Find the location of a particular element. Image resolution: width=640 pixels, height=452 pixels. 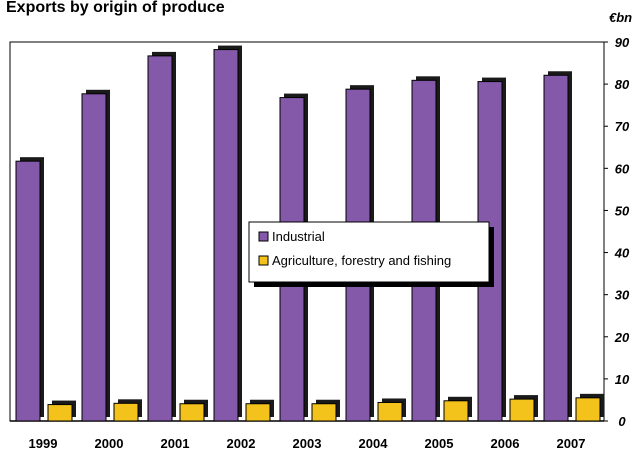

y-tick-label: 80 is located at coordinates (622, 84).